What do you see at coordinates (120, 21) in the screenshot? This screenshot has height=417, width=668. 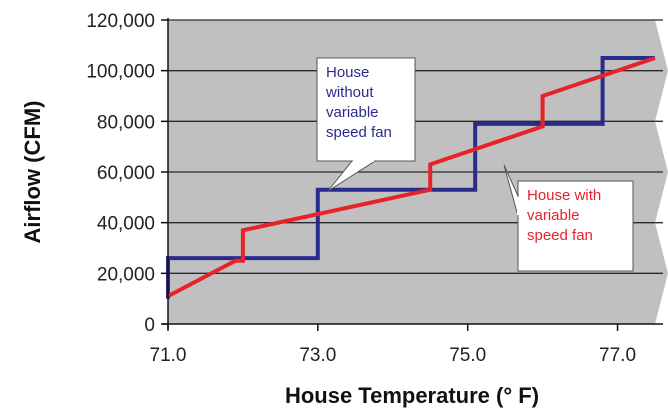 I see `y-tick-label: 120,000` at bounding box center [120, 21].